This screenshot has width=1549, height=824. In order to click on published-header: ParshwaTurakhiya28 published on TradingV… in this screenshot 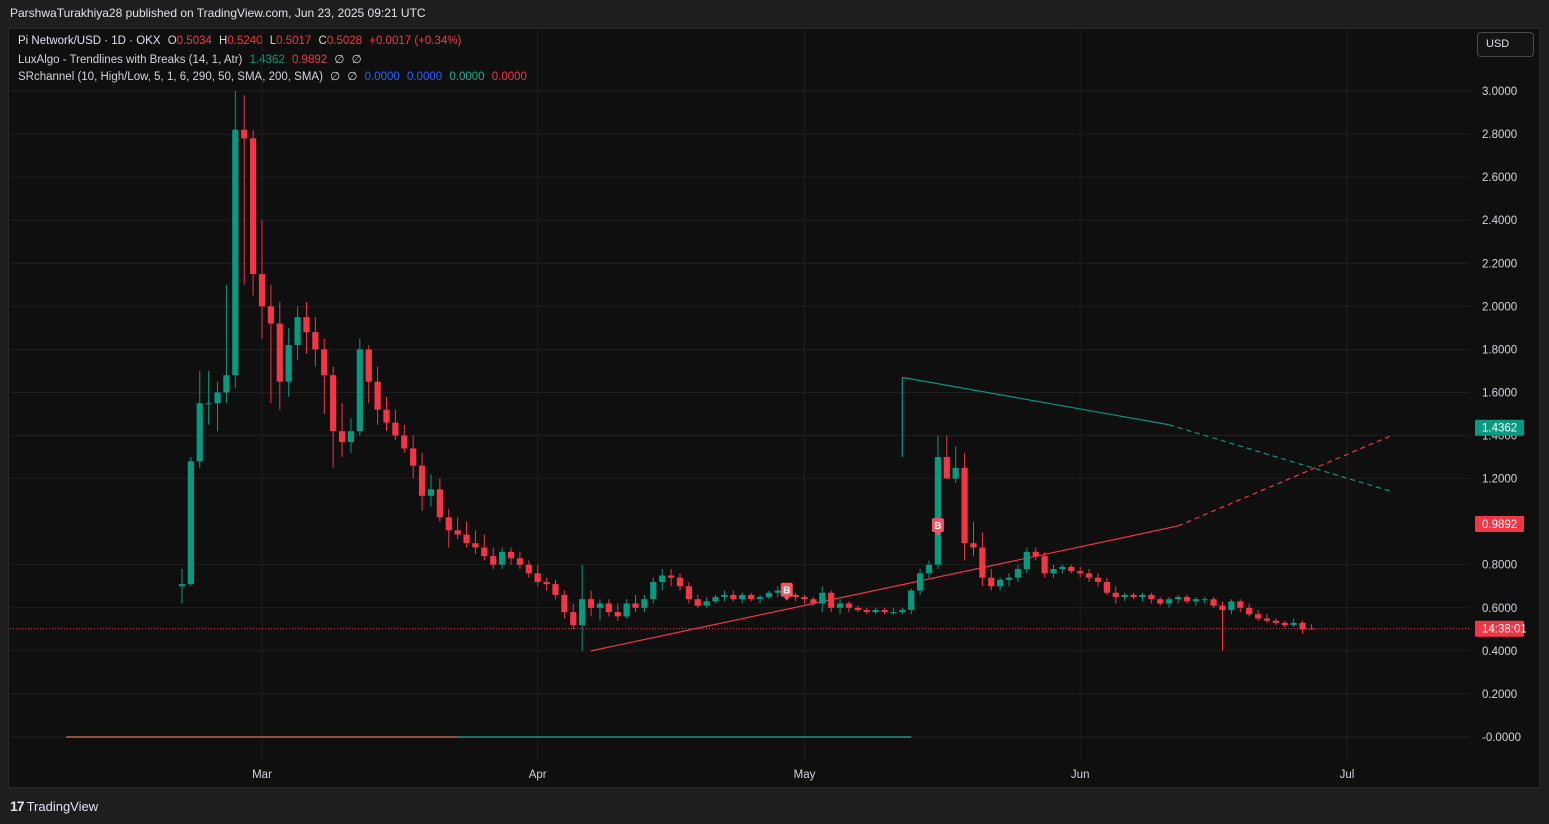, I will do `click(218, 13)`.